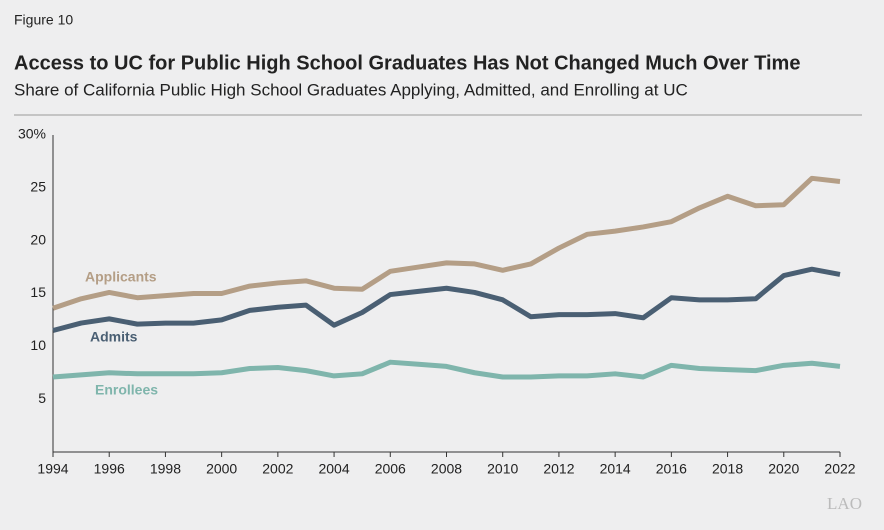 This screenshot has width=884, height=530. What do you see at coordinates (221, 469) in the screenshot?
I see `x-tick-label: 2000` at bounding box center [221, 469].